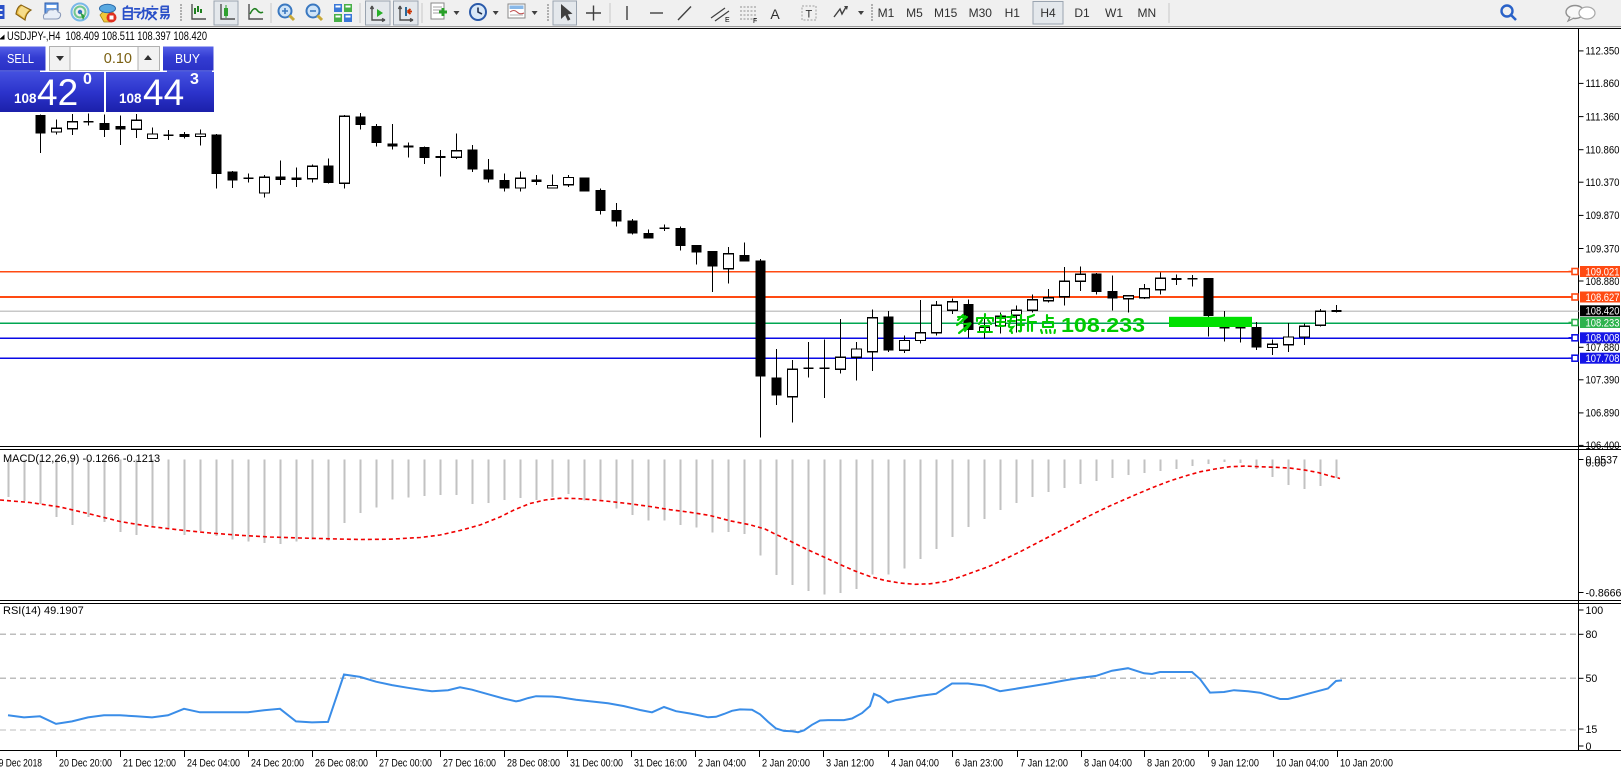 The height and width of the screenshot is (776, 1621). I want to click on svg-text: 110.860, so click(1603, 151).